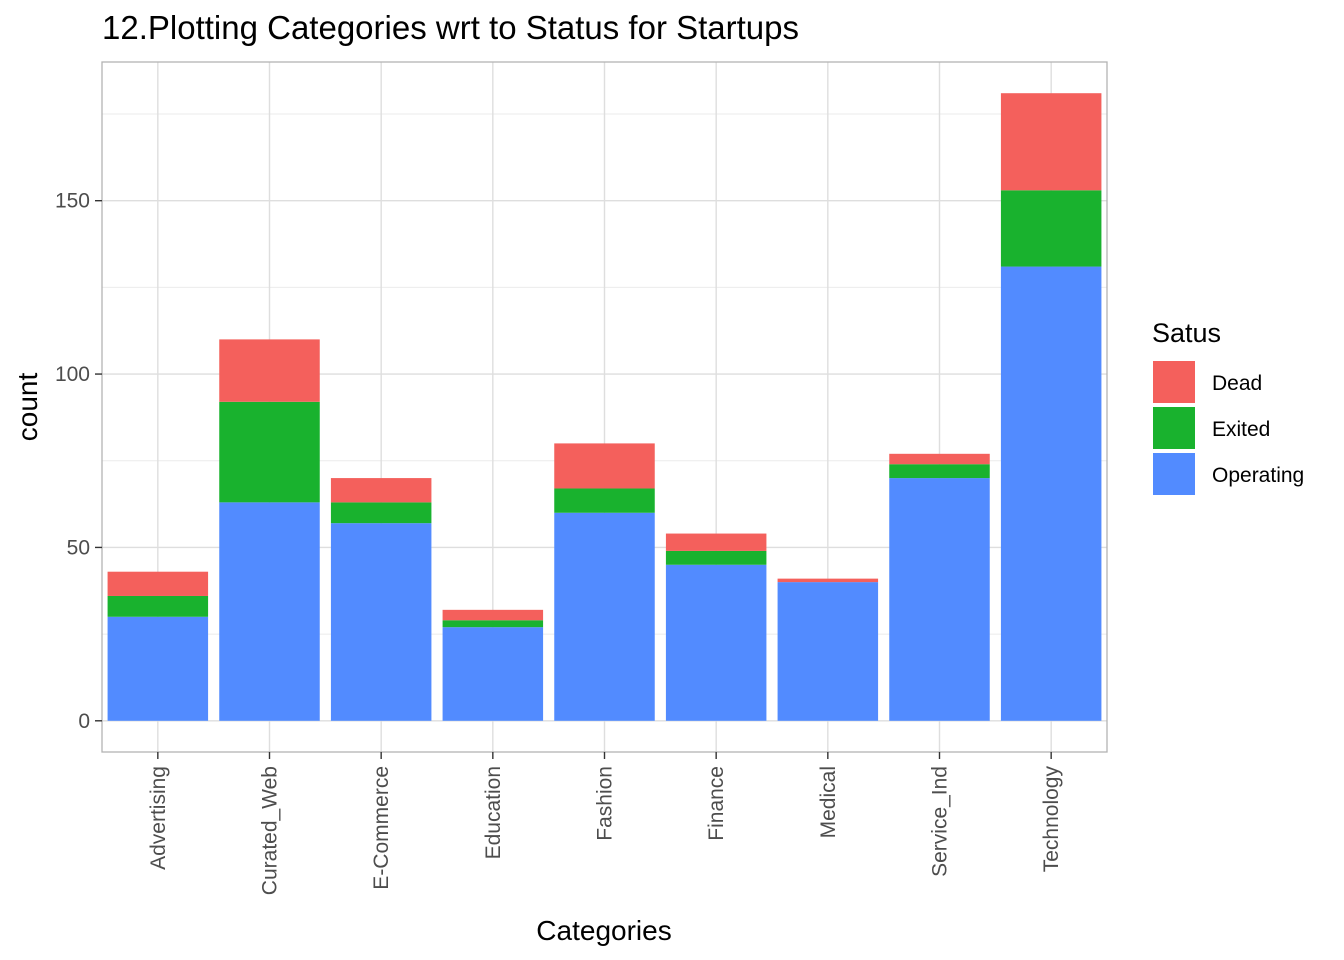 This screenshot has width=1344, height=960. I want to click on bar-education-exited, so click(493, 624).